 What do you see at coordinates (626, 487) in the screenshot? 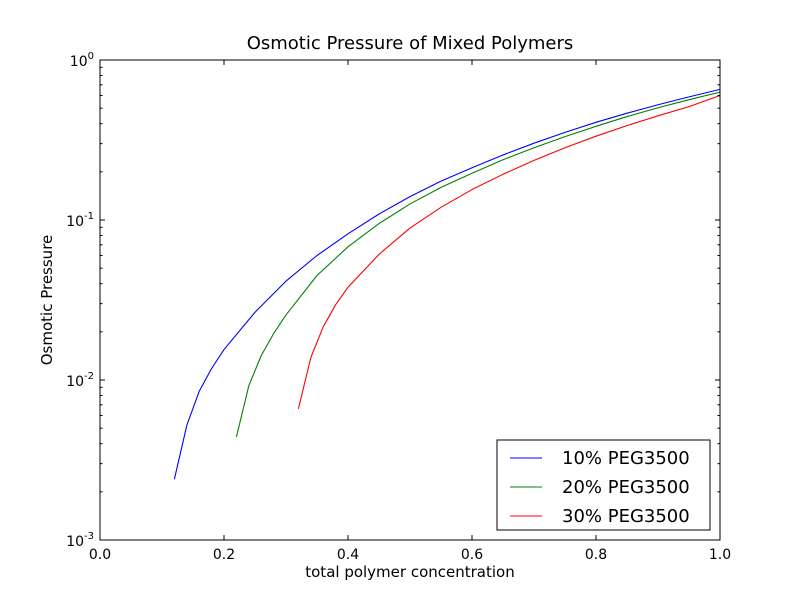
I see `legend-label-2: 20% PEG3500` at bounding box center [626, 487].